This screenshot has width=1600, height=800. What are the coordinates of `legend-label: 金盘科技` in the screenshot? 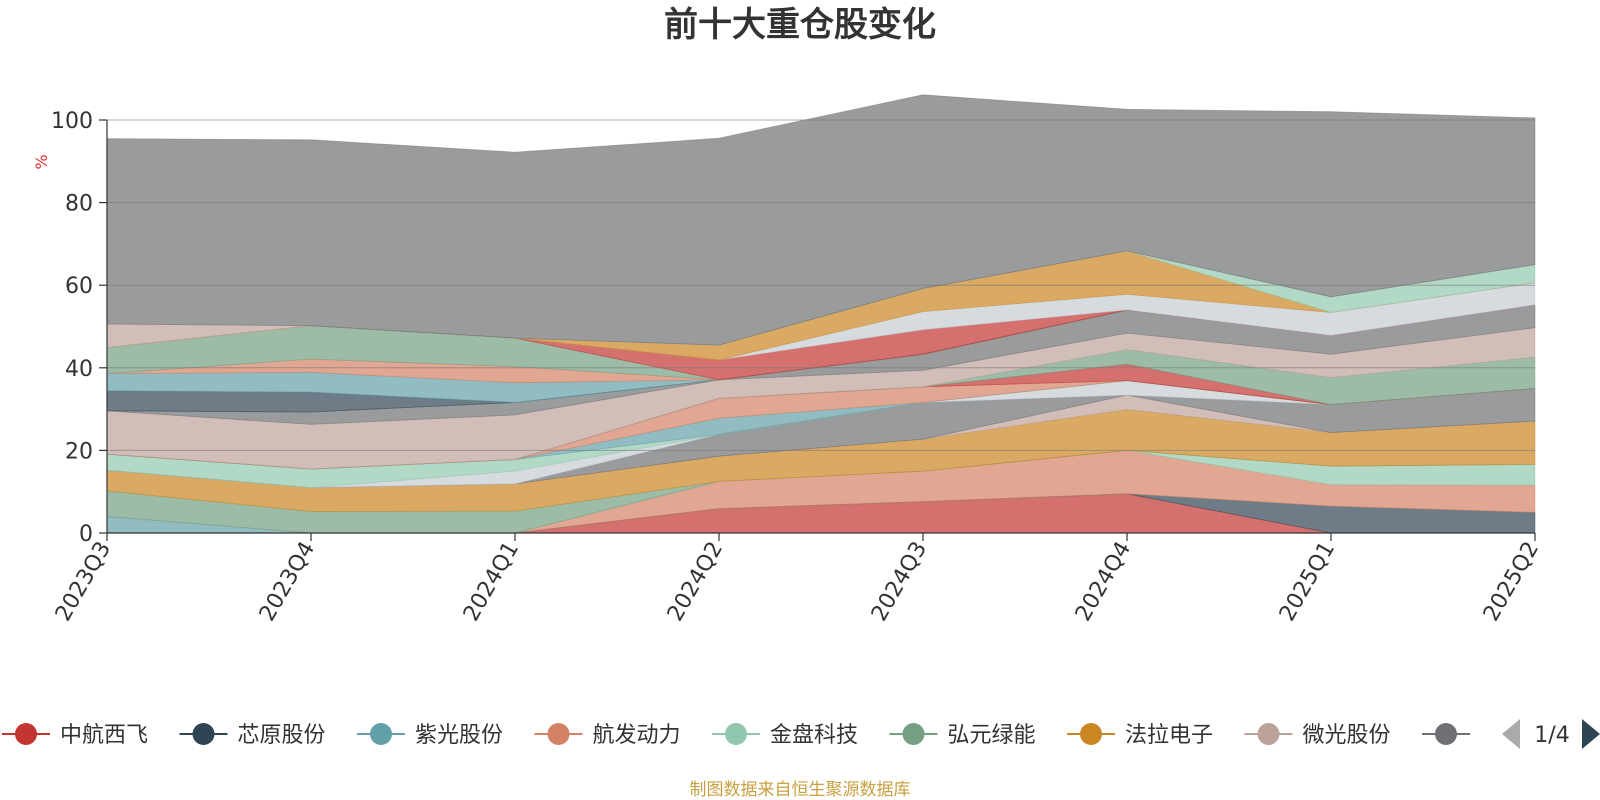 It's located at (814, 735).